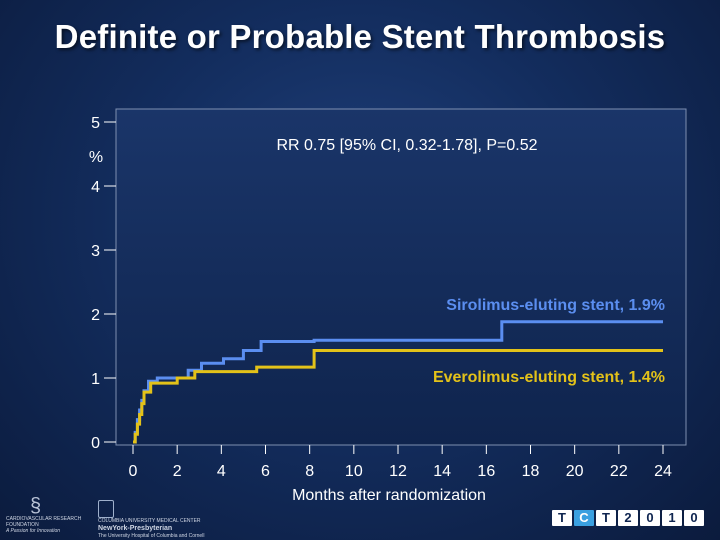 Image resolution: width=720 pixels, height=540 pixels. What do you see at coordinates (95, 443) in the screenshot?
I see `y-tick-label: 0` at bounding box center [95, 443].